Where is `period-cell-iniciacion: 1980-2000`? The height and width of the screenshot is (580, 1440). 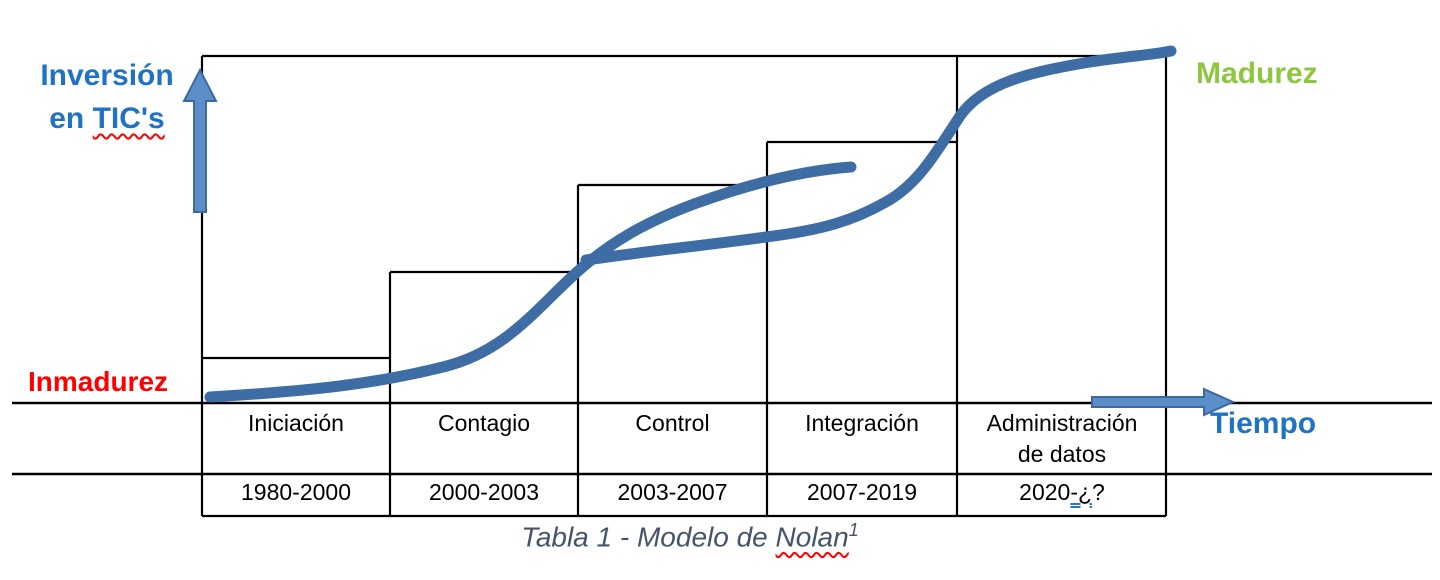 period-cell-iniciacion: 1980-2000 is located at coordinates (296, 492).